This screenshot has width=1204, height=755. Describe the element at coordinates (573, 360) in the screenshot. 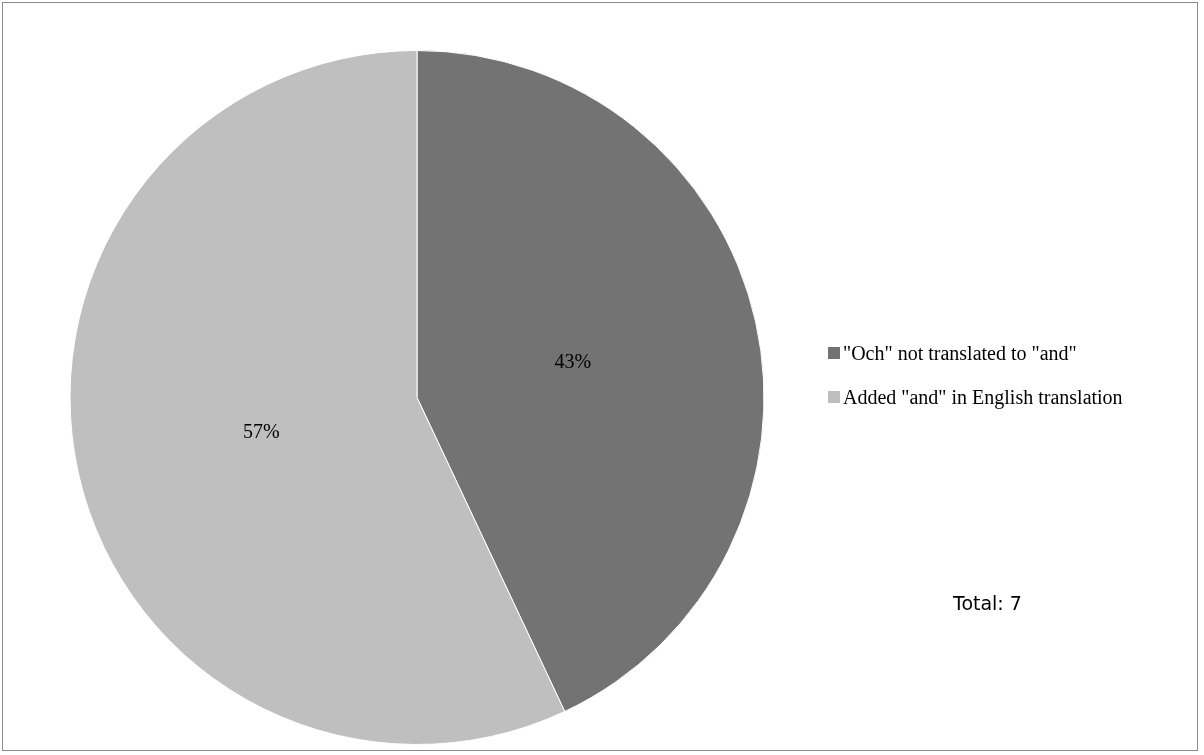

I see `data-label: 43%` at that location.